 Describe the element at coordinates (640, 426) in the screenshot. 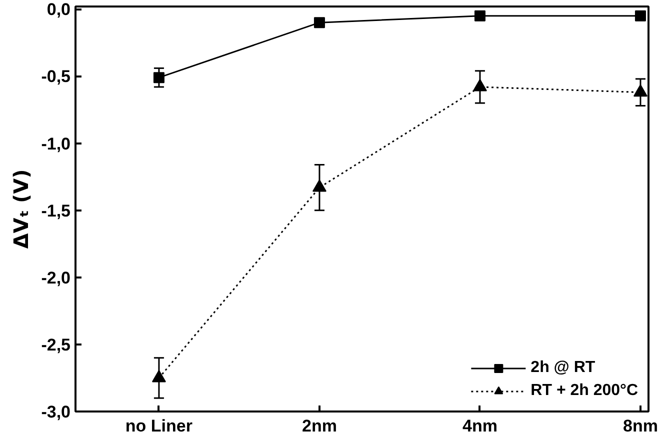

I see `x-tick-label: 8nm` at that location.